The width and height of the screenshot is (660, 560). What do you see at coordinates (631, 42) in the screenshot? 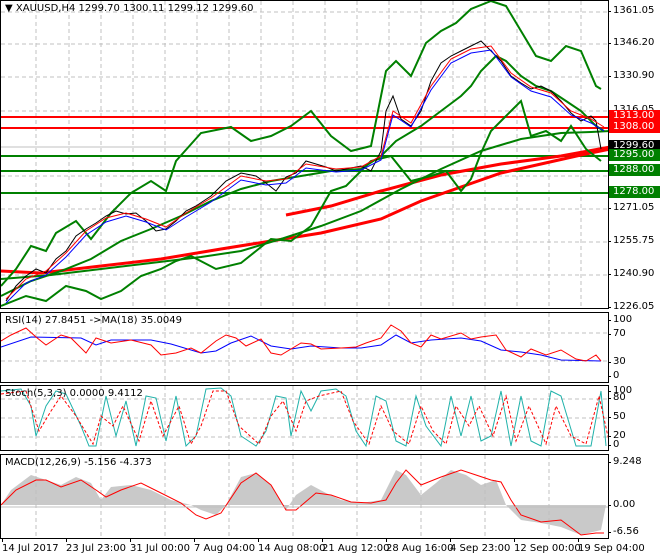
I see `price-tick: 1346.20` at bounding box center [631, 42].